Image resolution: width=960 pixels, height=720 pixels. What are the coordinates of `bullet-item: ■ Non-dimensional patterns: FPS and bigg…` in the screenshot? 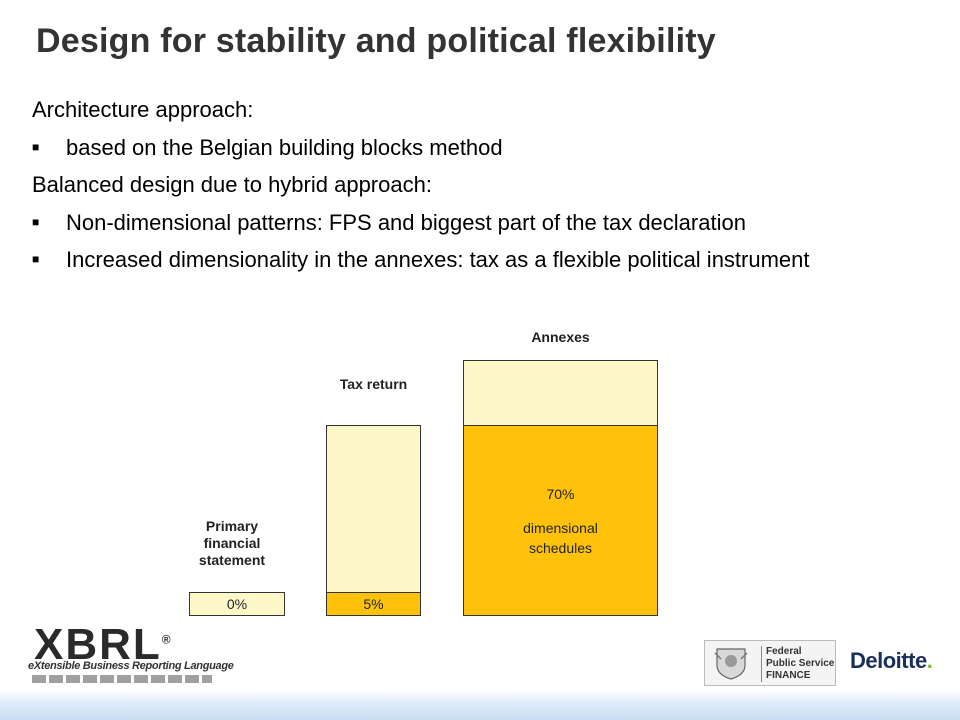 It's located at (472, 223).